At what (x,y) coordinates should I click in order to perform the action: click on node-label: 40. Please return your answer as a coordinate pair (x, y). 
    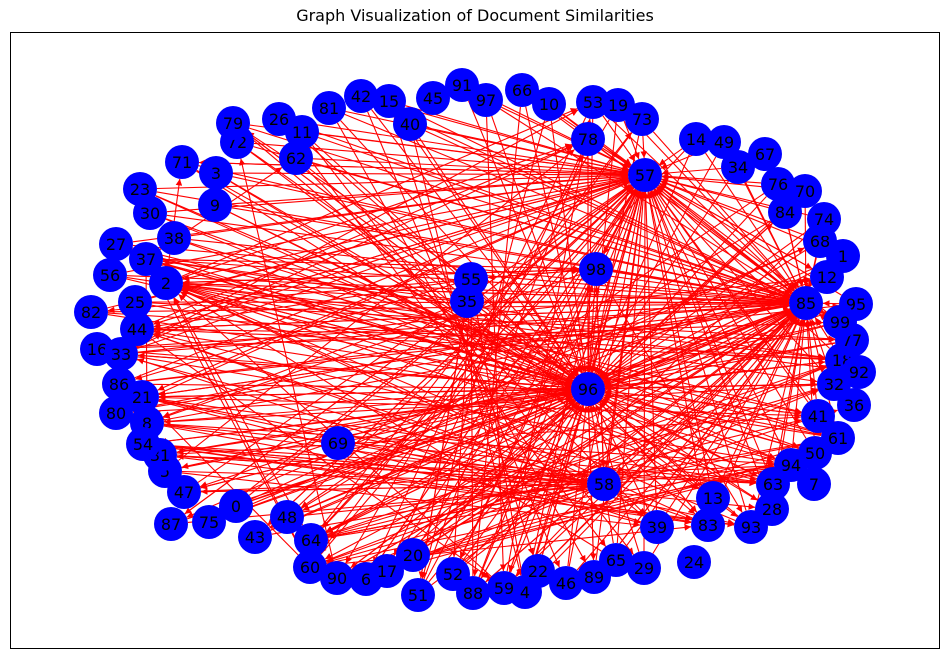
    Looking at the image, I should click on (410, 124).